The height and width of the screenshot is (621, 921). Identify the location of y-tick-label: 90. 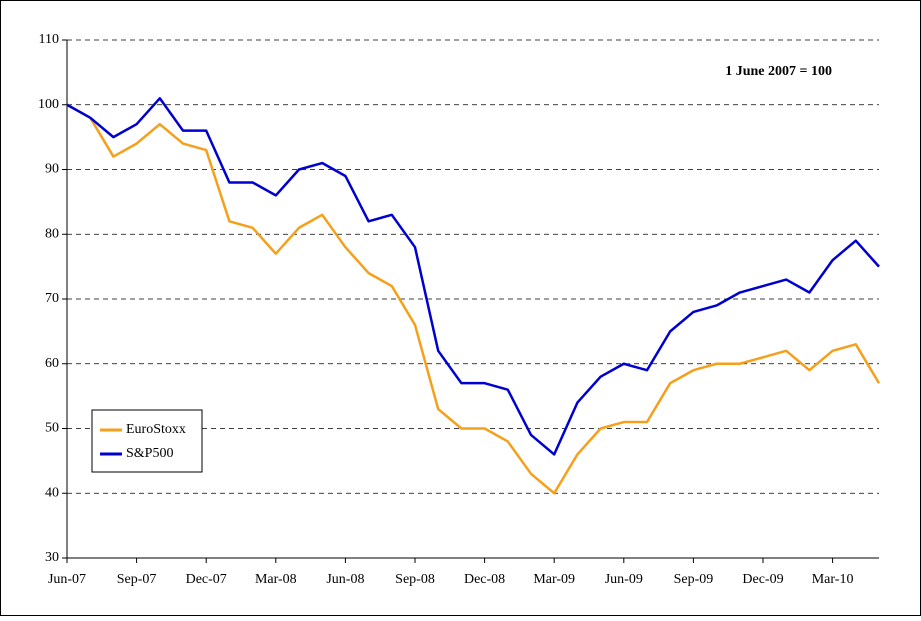
(52, 169).